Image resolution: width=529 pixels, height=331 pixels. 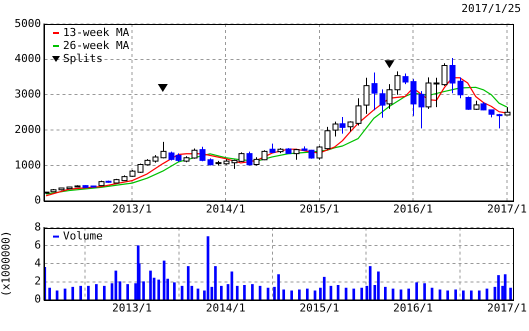 I want to click on legend-label: 13-week MA, so click(x=96, y=32).